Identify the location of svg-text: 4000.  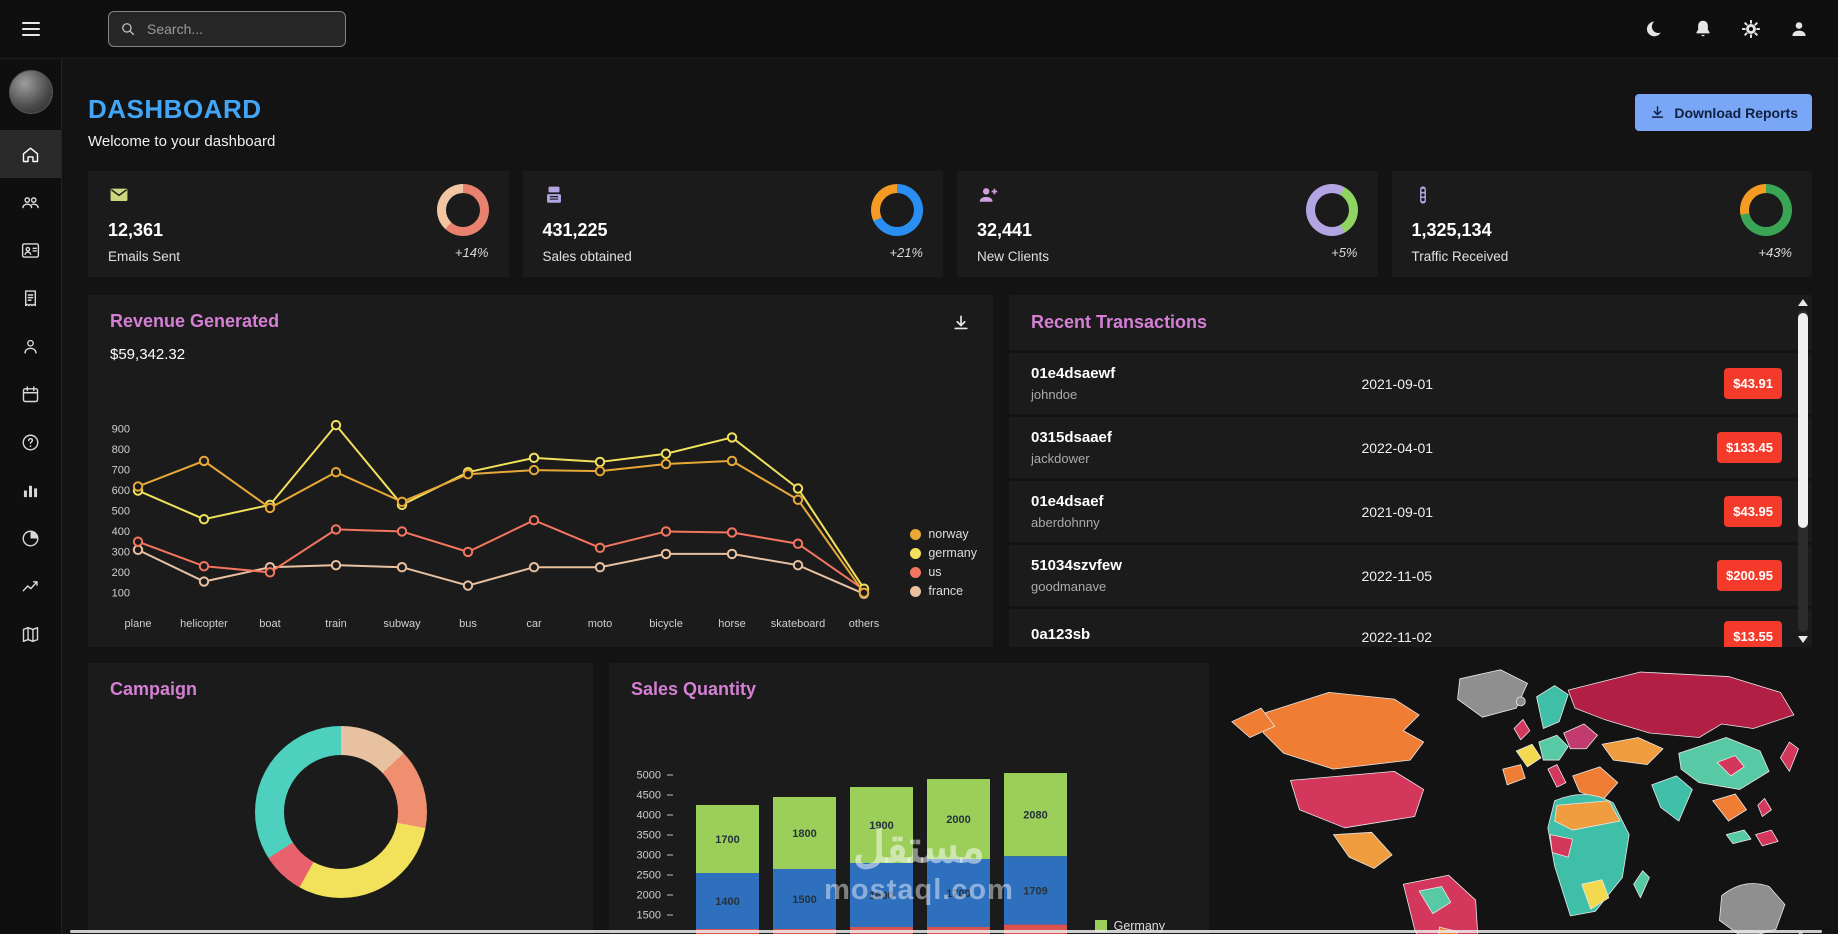
(649, 816).